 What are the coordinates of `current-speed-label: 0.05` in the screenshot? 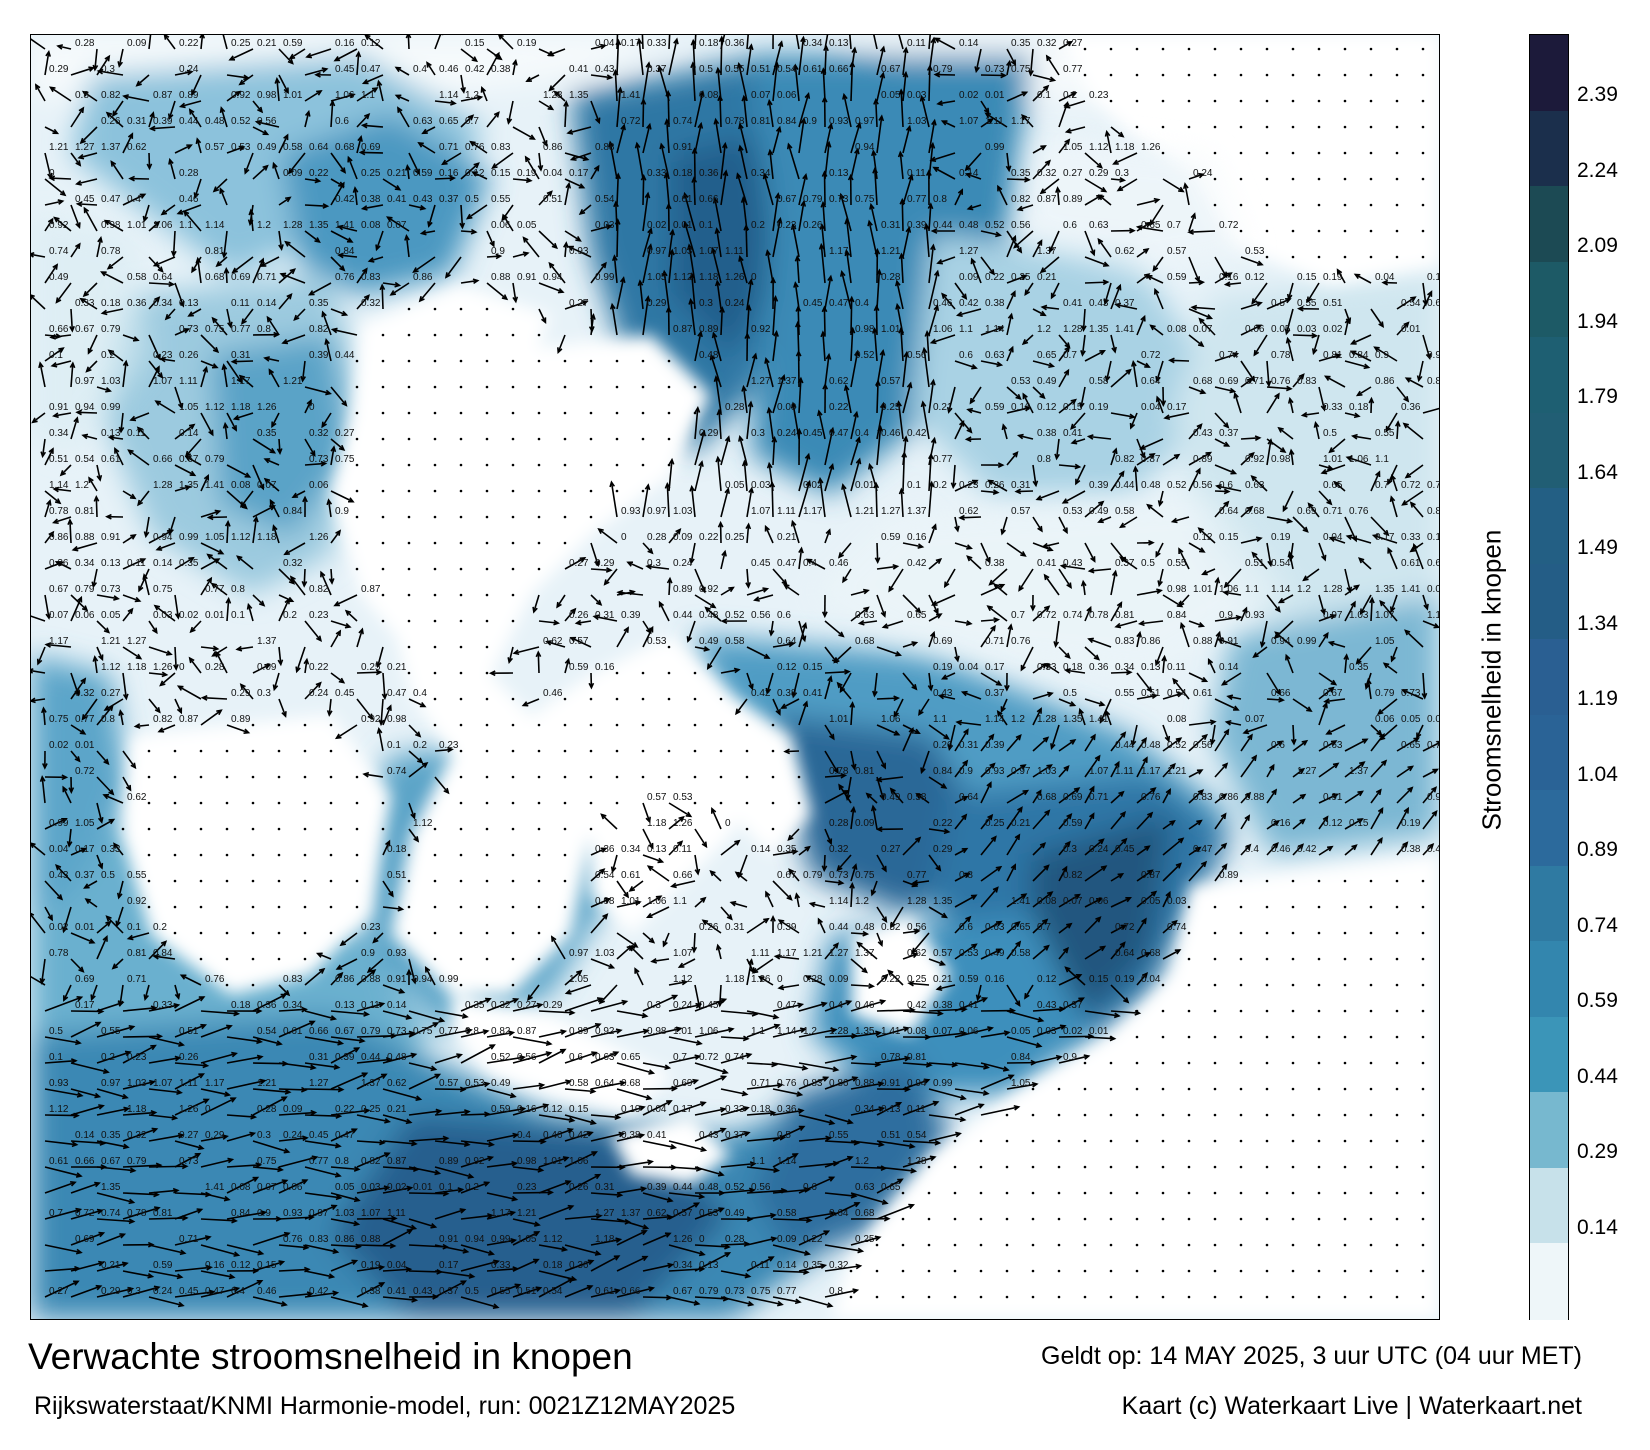 It's located at (527, 225).